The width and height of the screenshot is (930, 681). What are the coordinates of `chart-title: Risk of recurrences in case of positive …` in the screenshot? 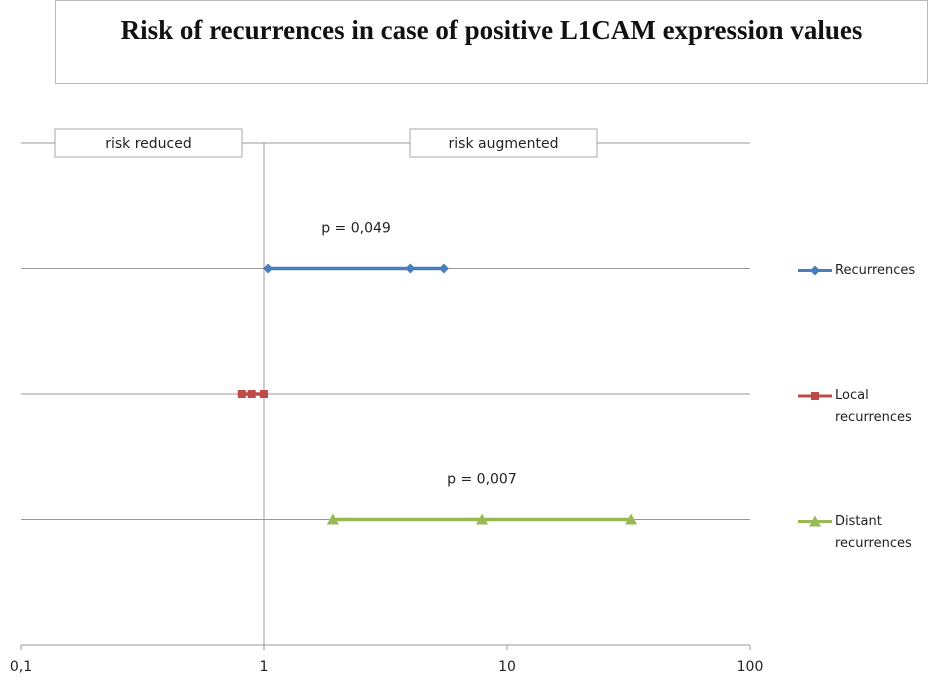 It's located at (491, 30).